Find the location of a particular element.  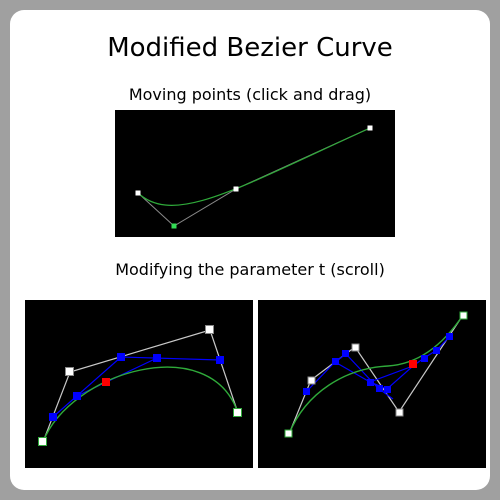

moving-points-canvas is located at coordinates (255, 173).